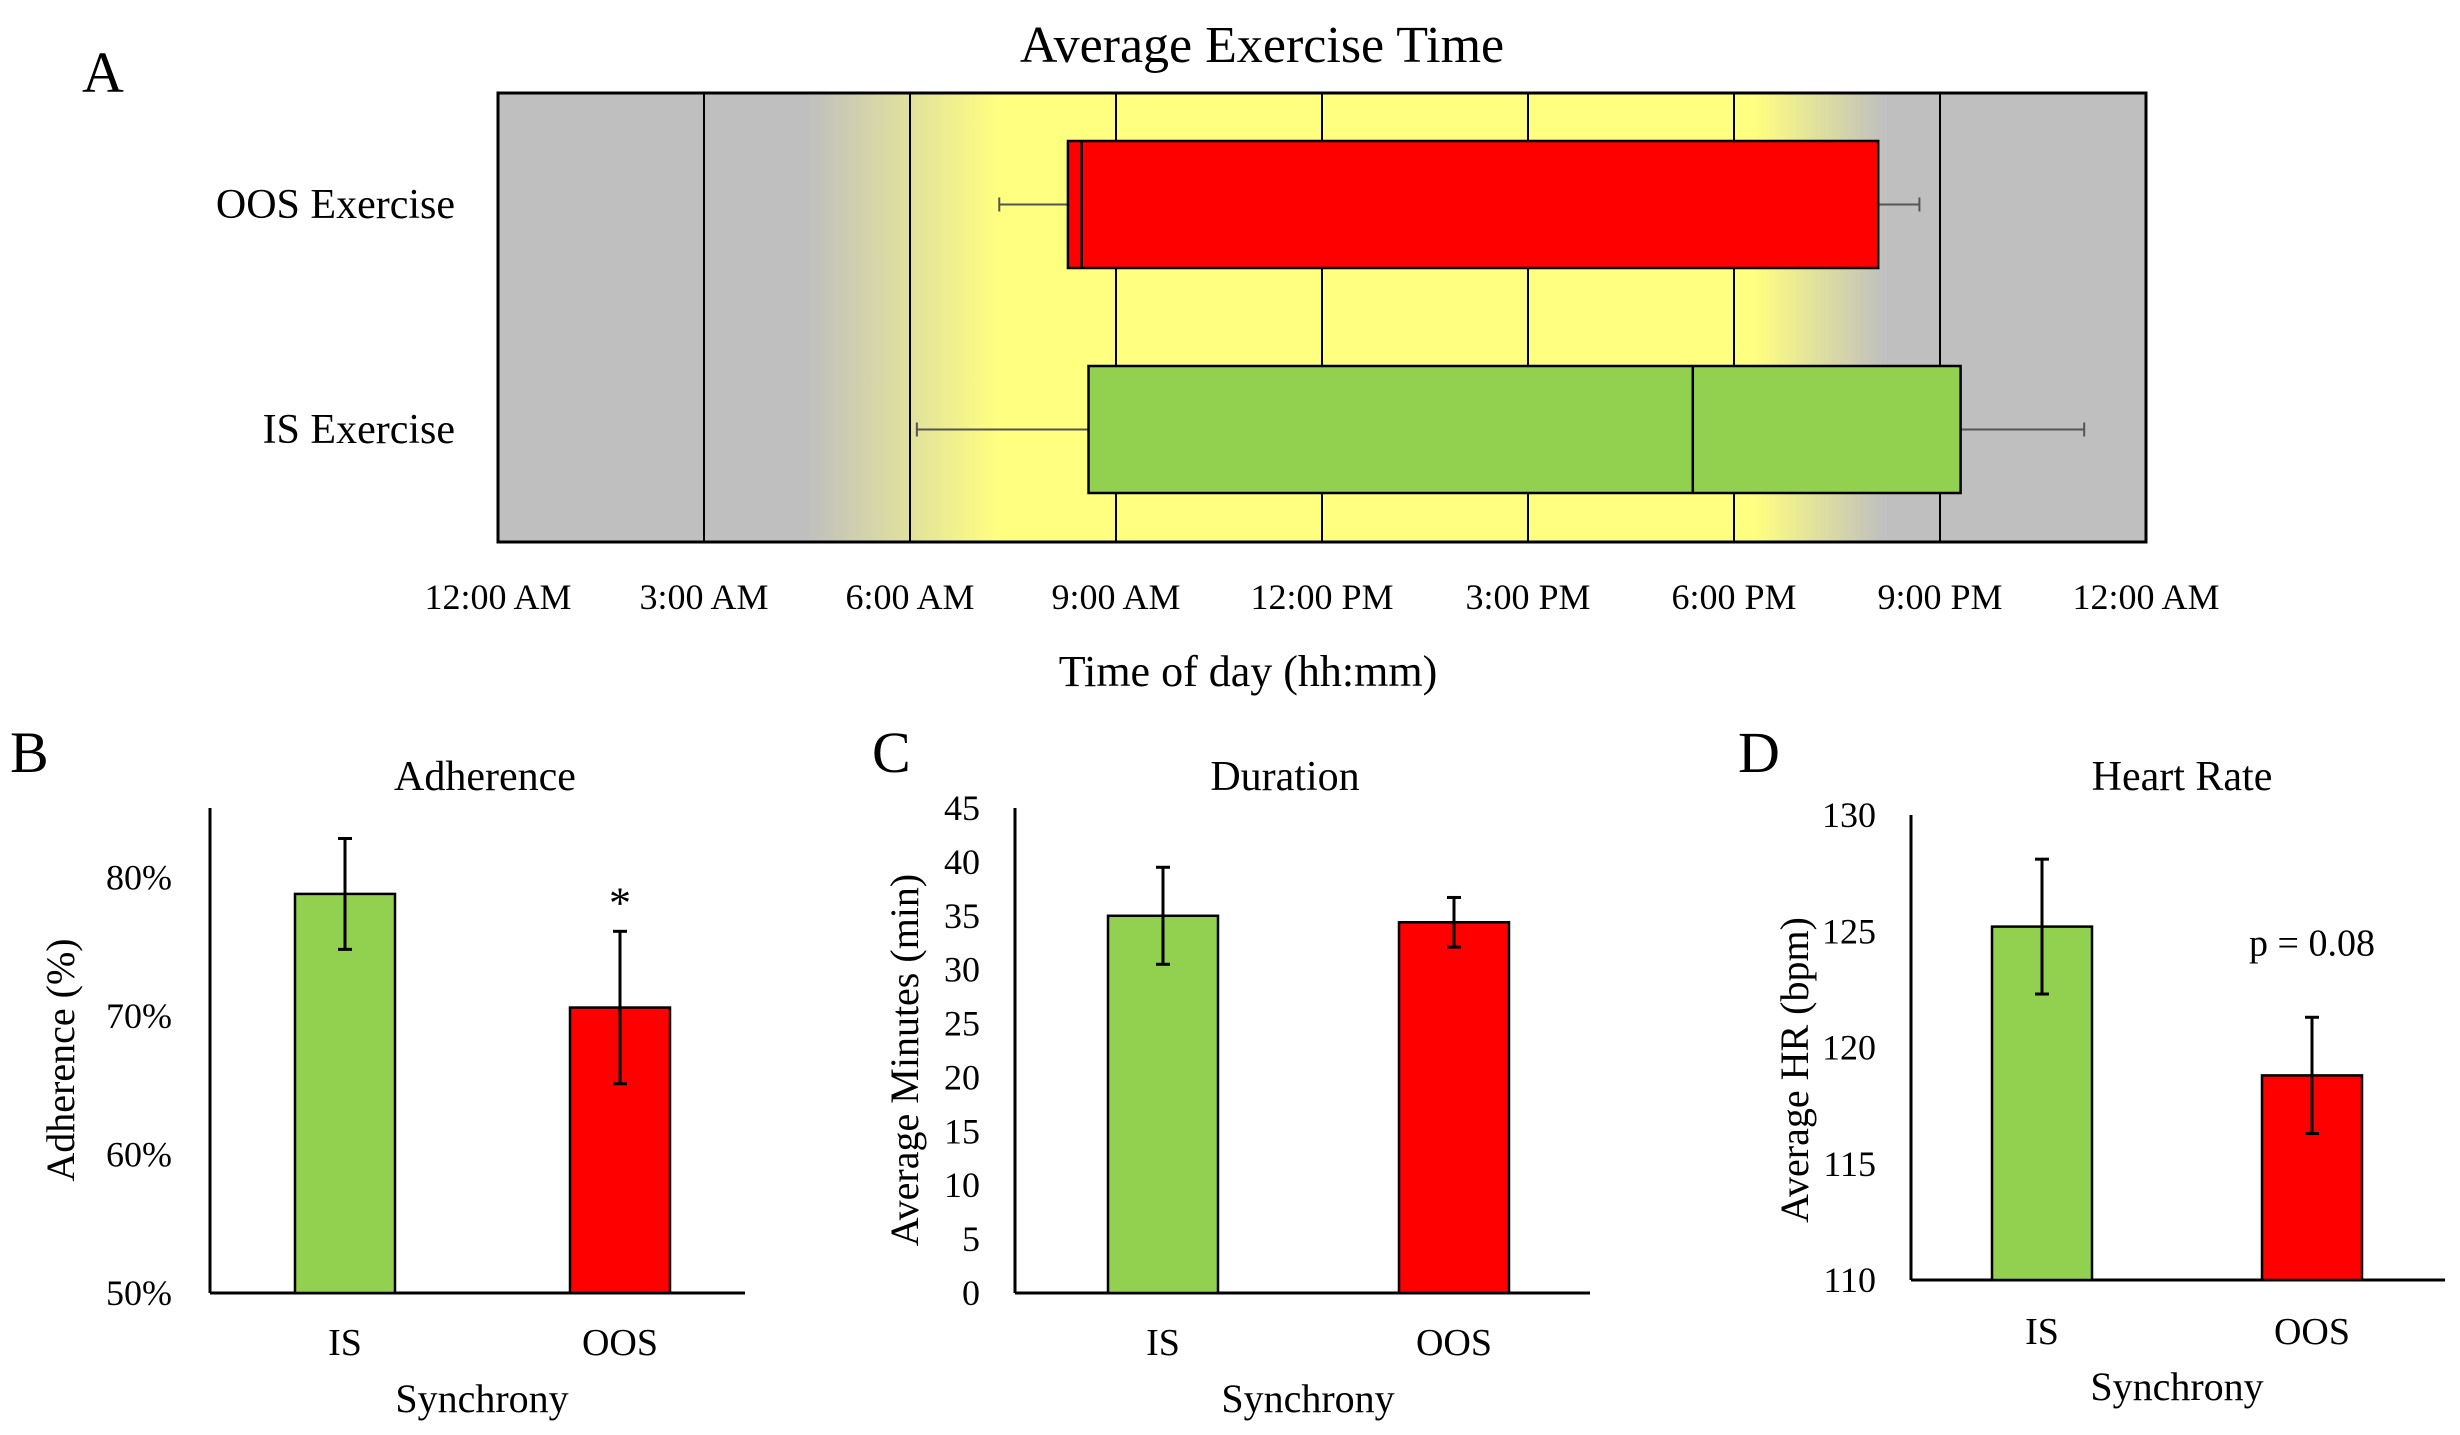  Describe the element at coordinates (703, 597) in the screenshot. I see `x-tick-label: 3:00 AM` at that location.